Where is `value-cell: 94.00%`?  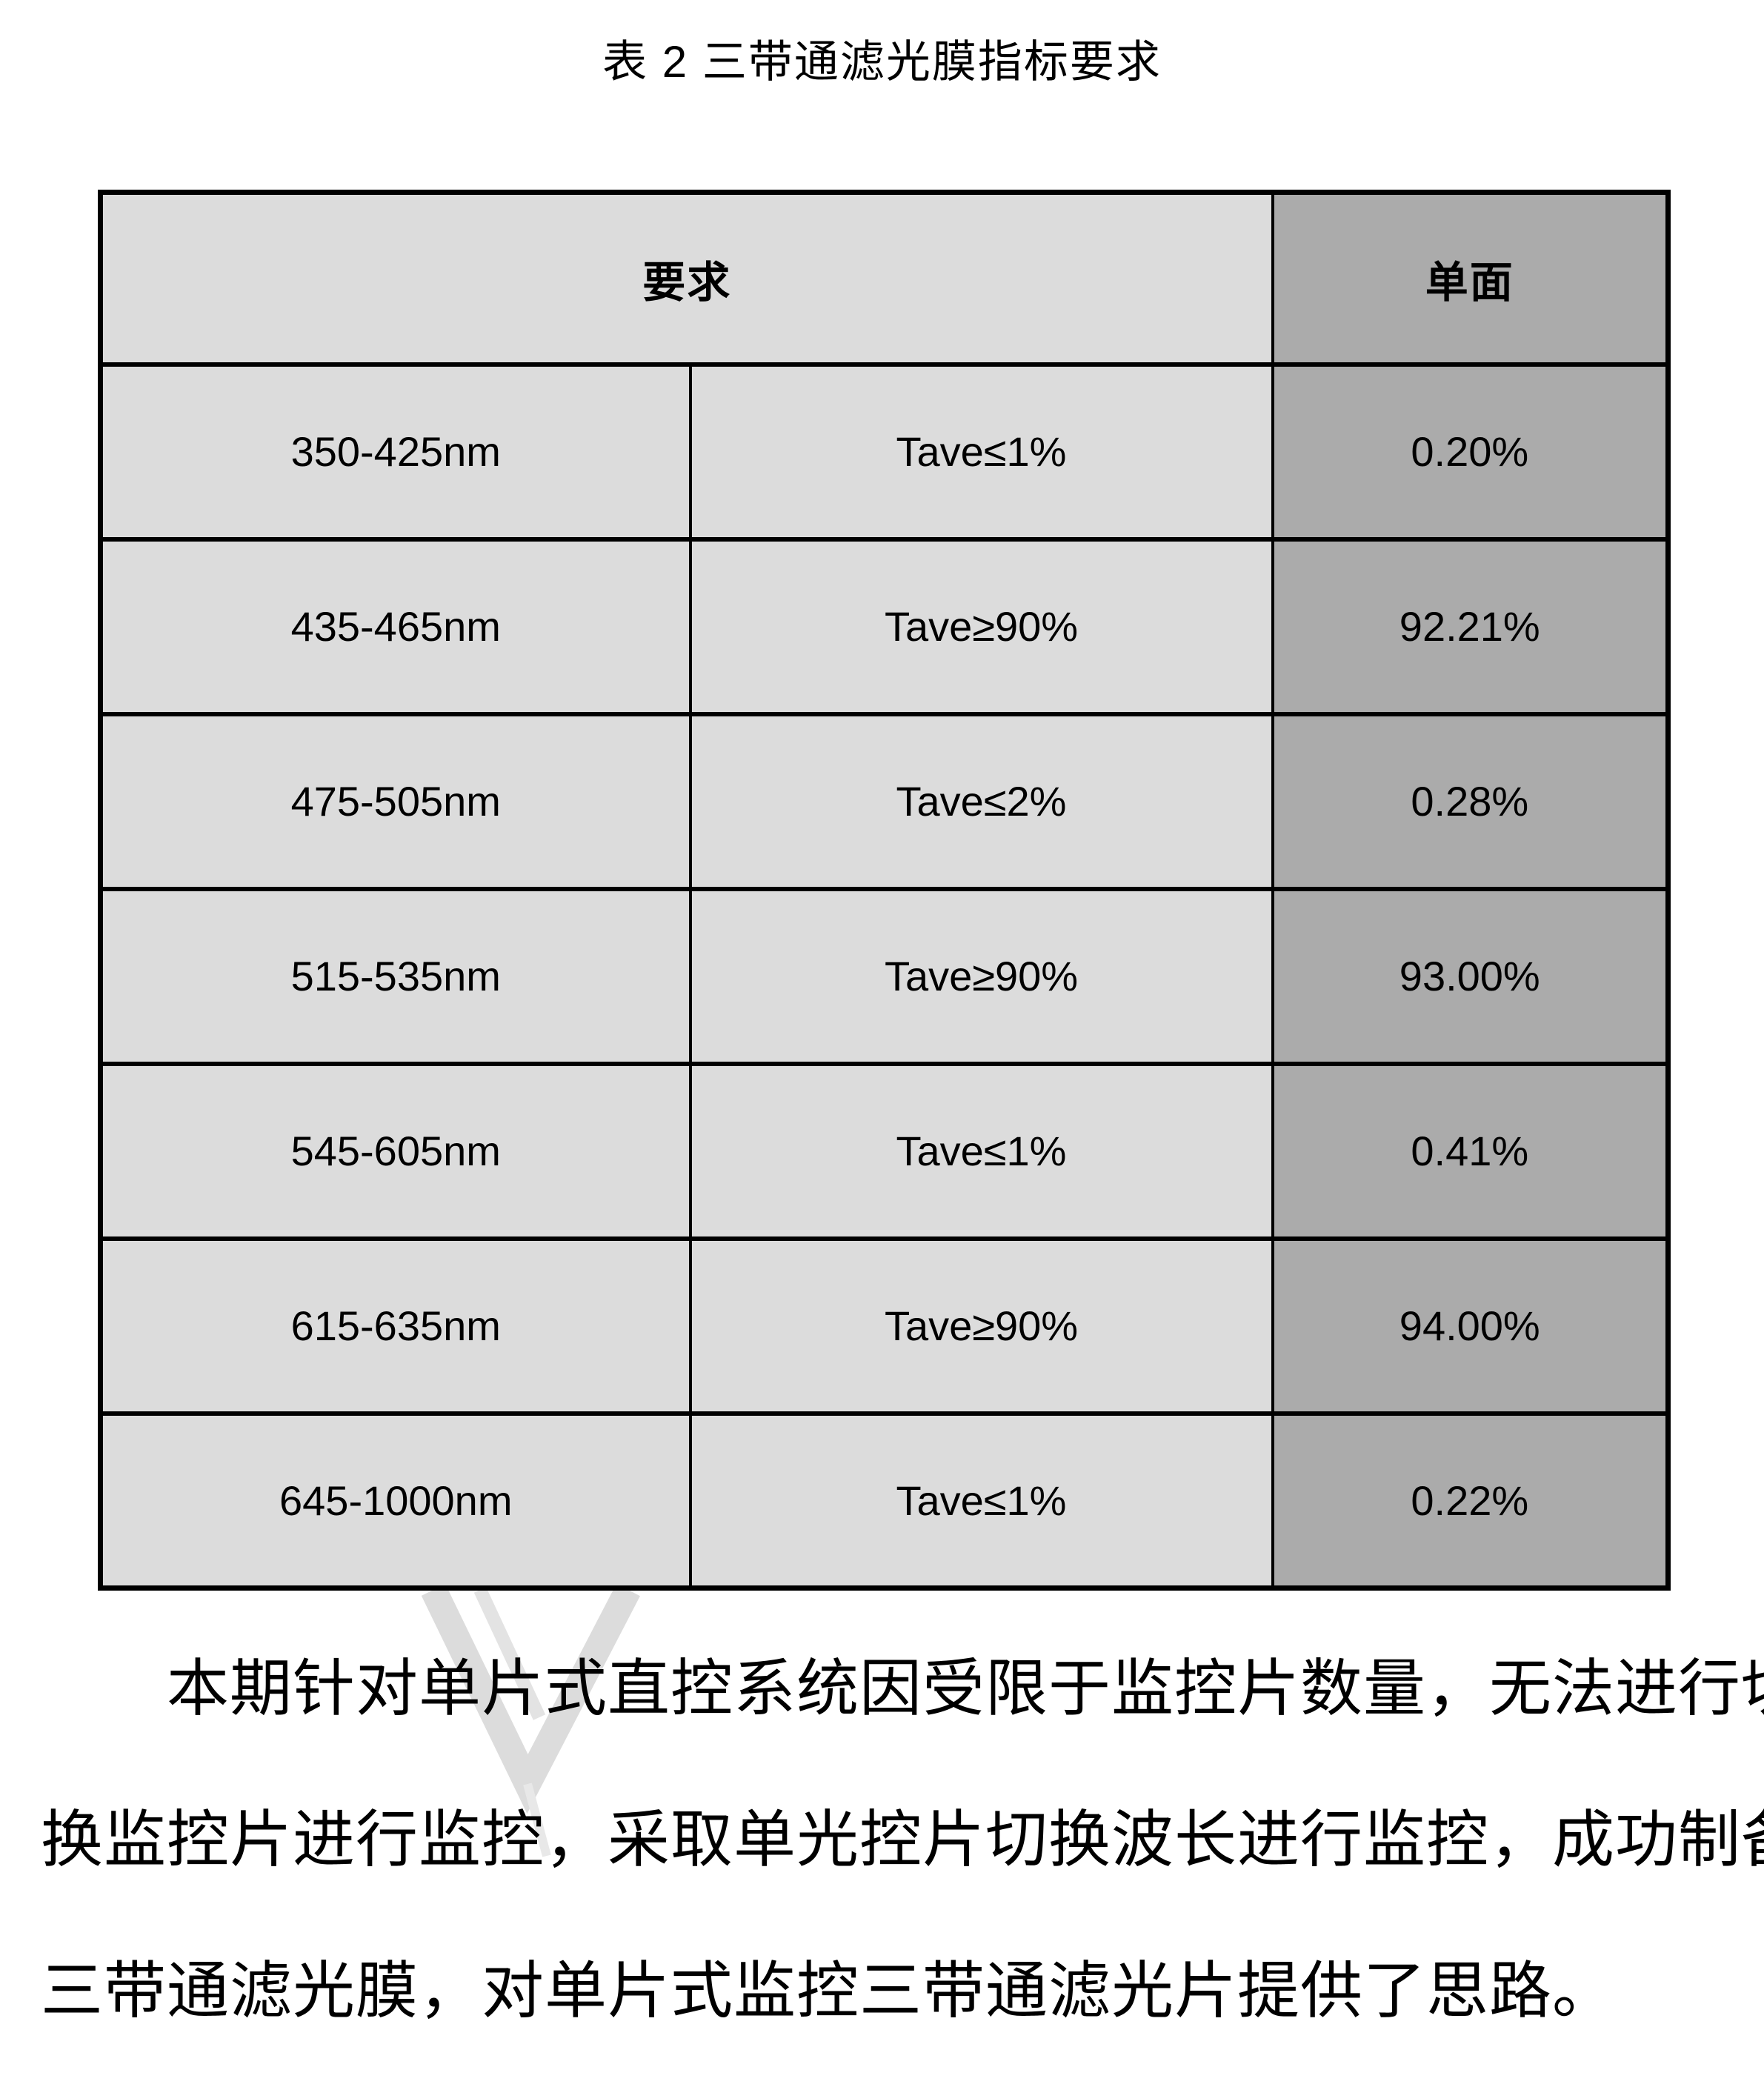 value-cell: 94.00% is located at coordinates (1470, 1326).